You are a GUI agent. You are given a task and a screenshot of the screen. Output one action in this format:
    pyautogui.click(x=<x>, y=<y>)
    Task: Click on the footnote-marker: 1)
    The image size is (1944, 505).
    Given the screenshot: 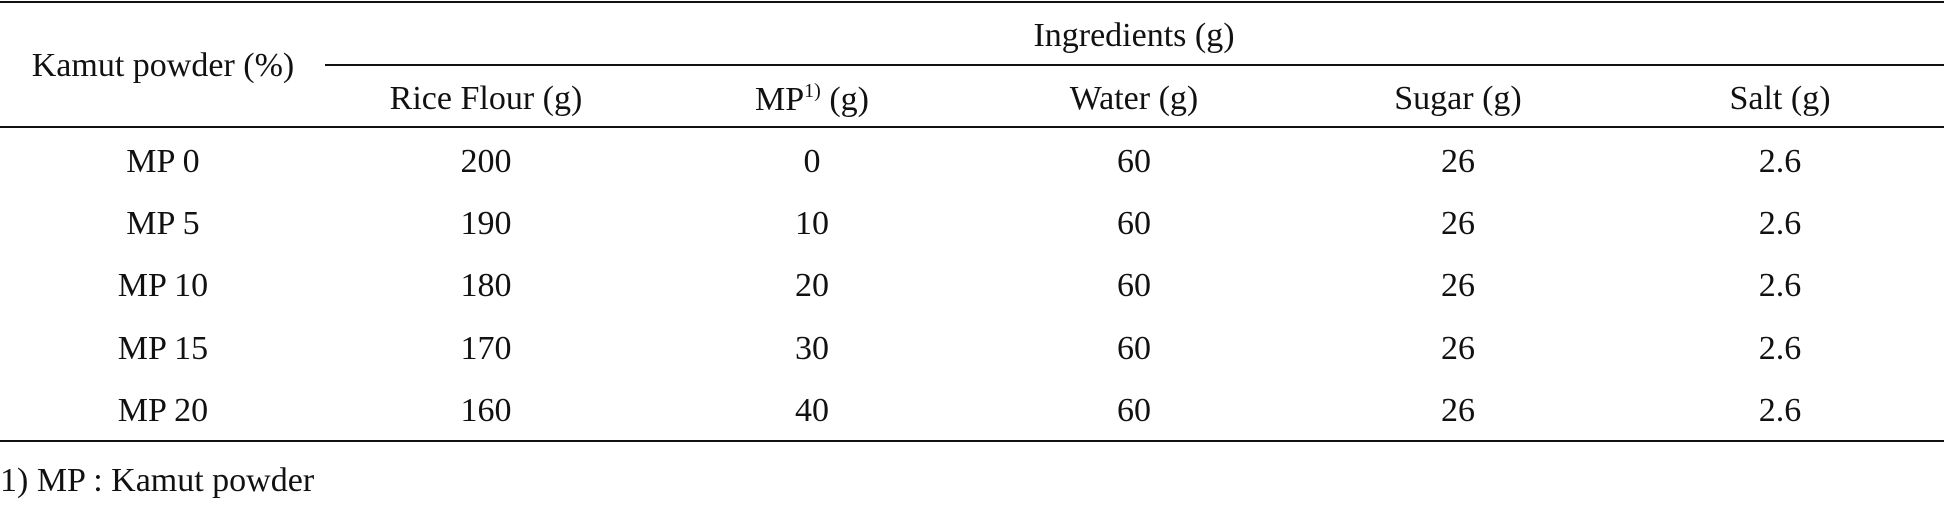 What is the action you would take?
    pyautogui.click(x=812, y=91)
    